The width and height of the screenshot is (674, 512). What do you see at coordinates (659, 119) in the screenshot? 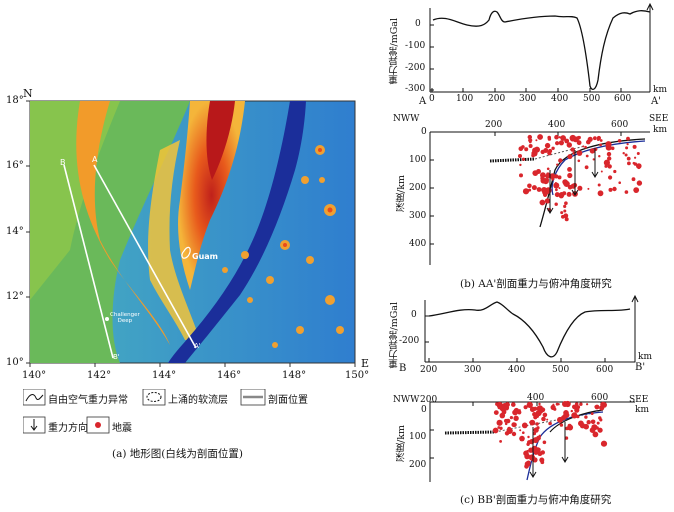
I see `depth-right-aa: SEE` at bounding box center [659, 119].